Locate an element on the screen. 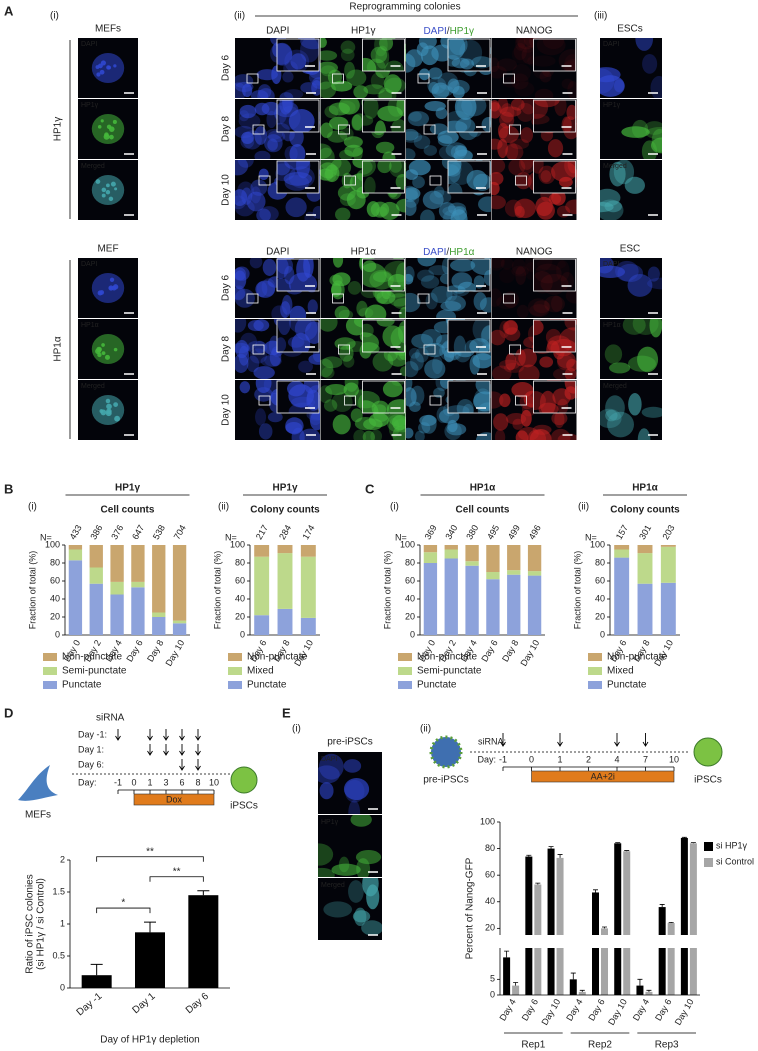 This screenshot has width=758, height=1051. channel-header: HP1α is located at coordinates (363, 252).